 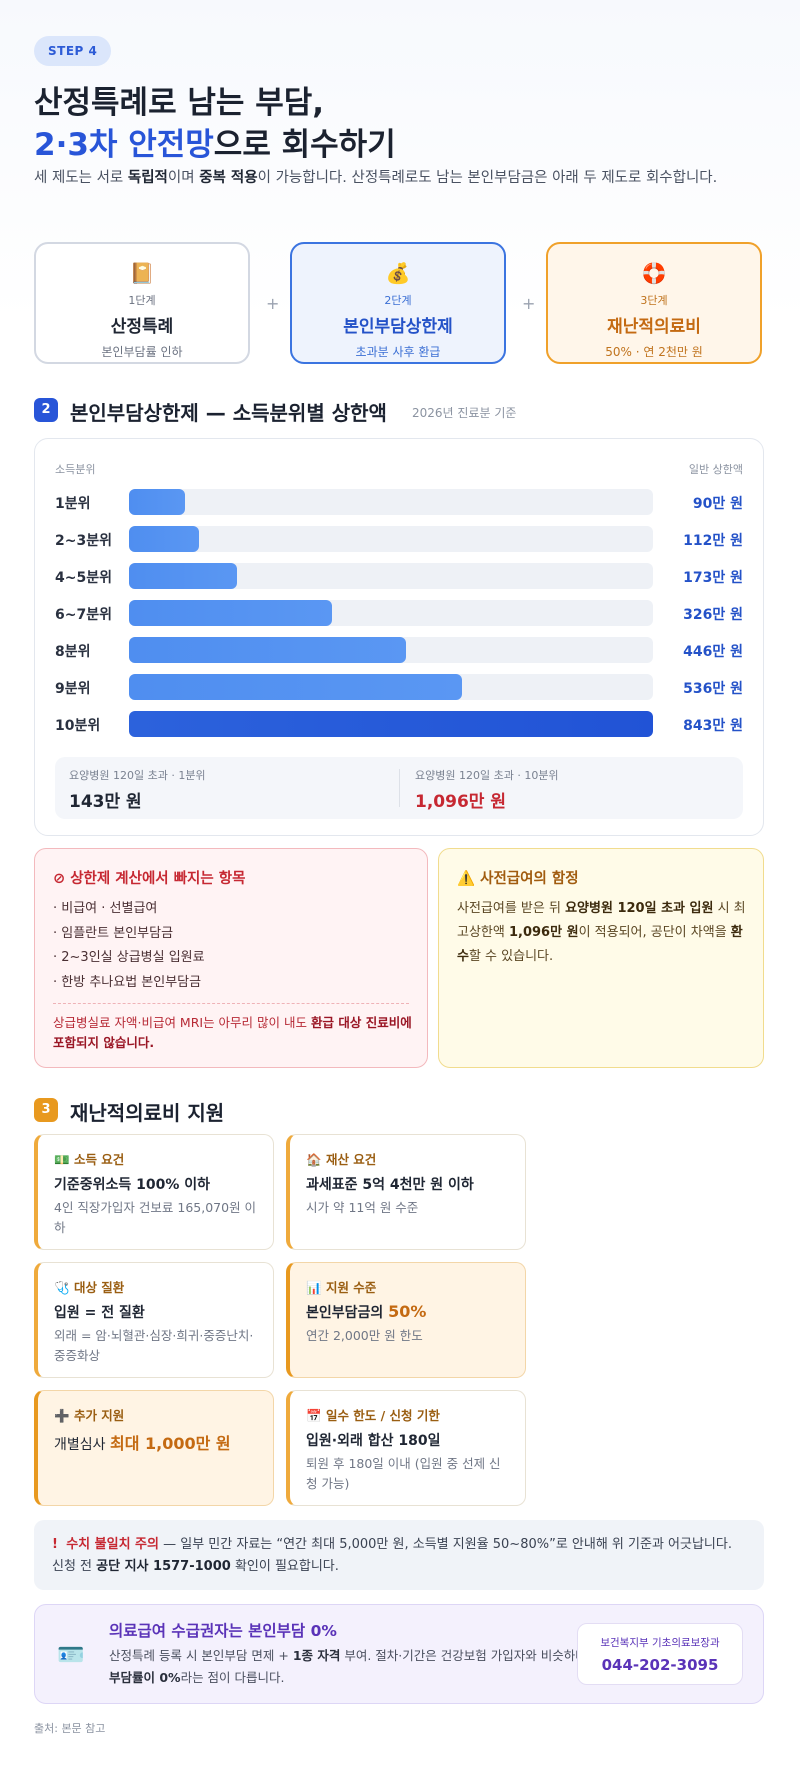 I want to click on support-main: 입원·외래 합산 180일, so click(x=373, y=1441).